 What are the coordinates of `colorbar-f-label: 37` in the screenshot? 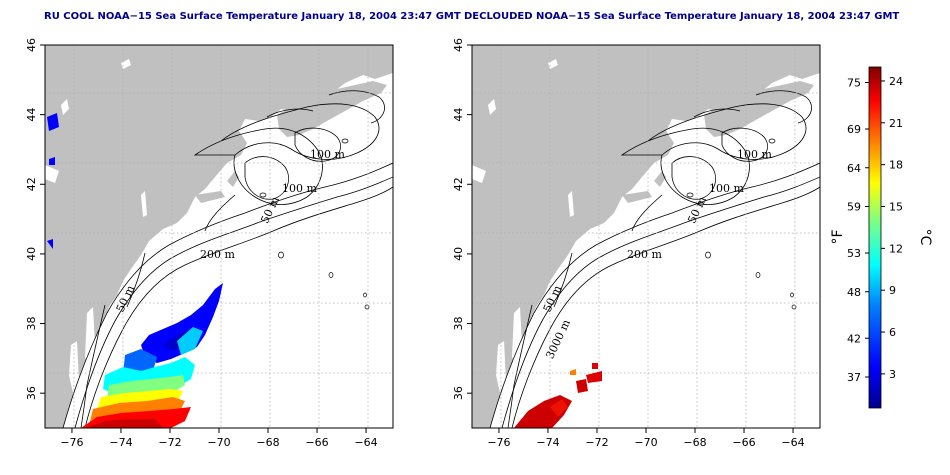 It's located at (854, 377).